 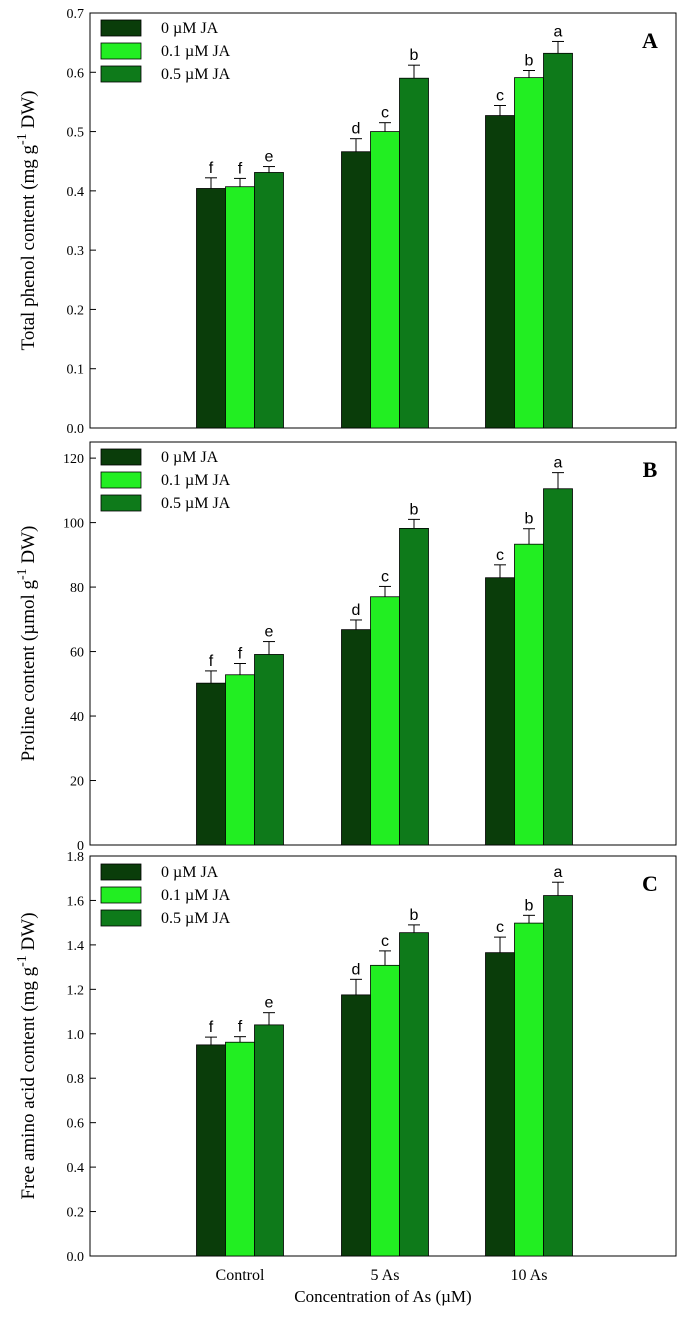 I want to click on panel-letter: C, so click(x=650, y=883).